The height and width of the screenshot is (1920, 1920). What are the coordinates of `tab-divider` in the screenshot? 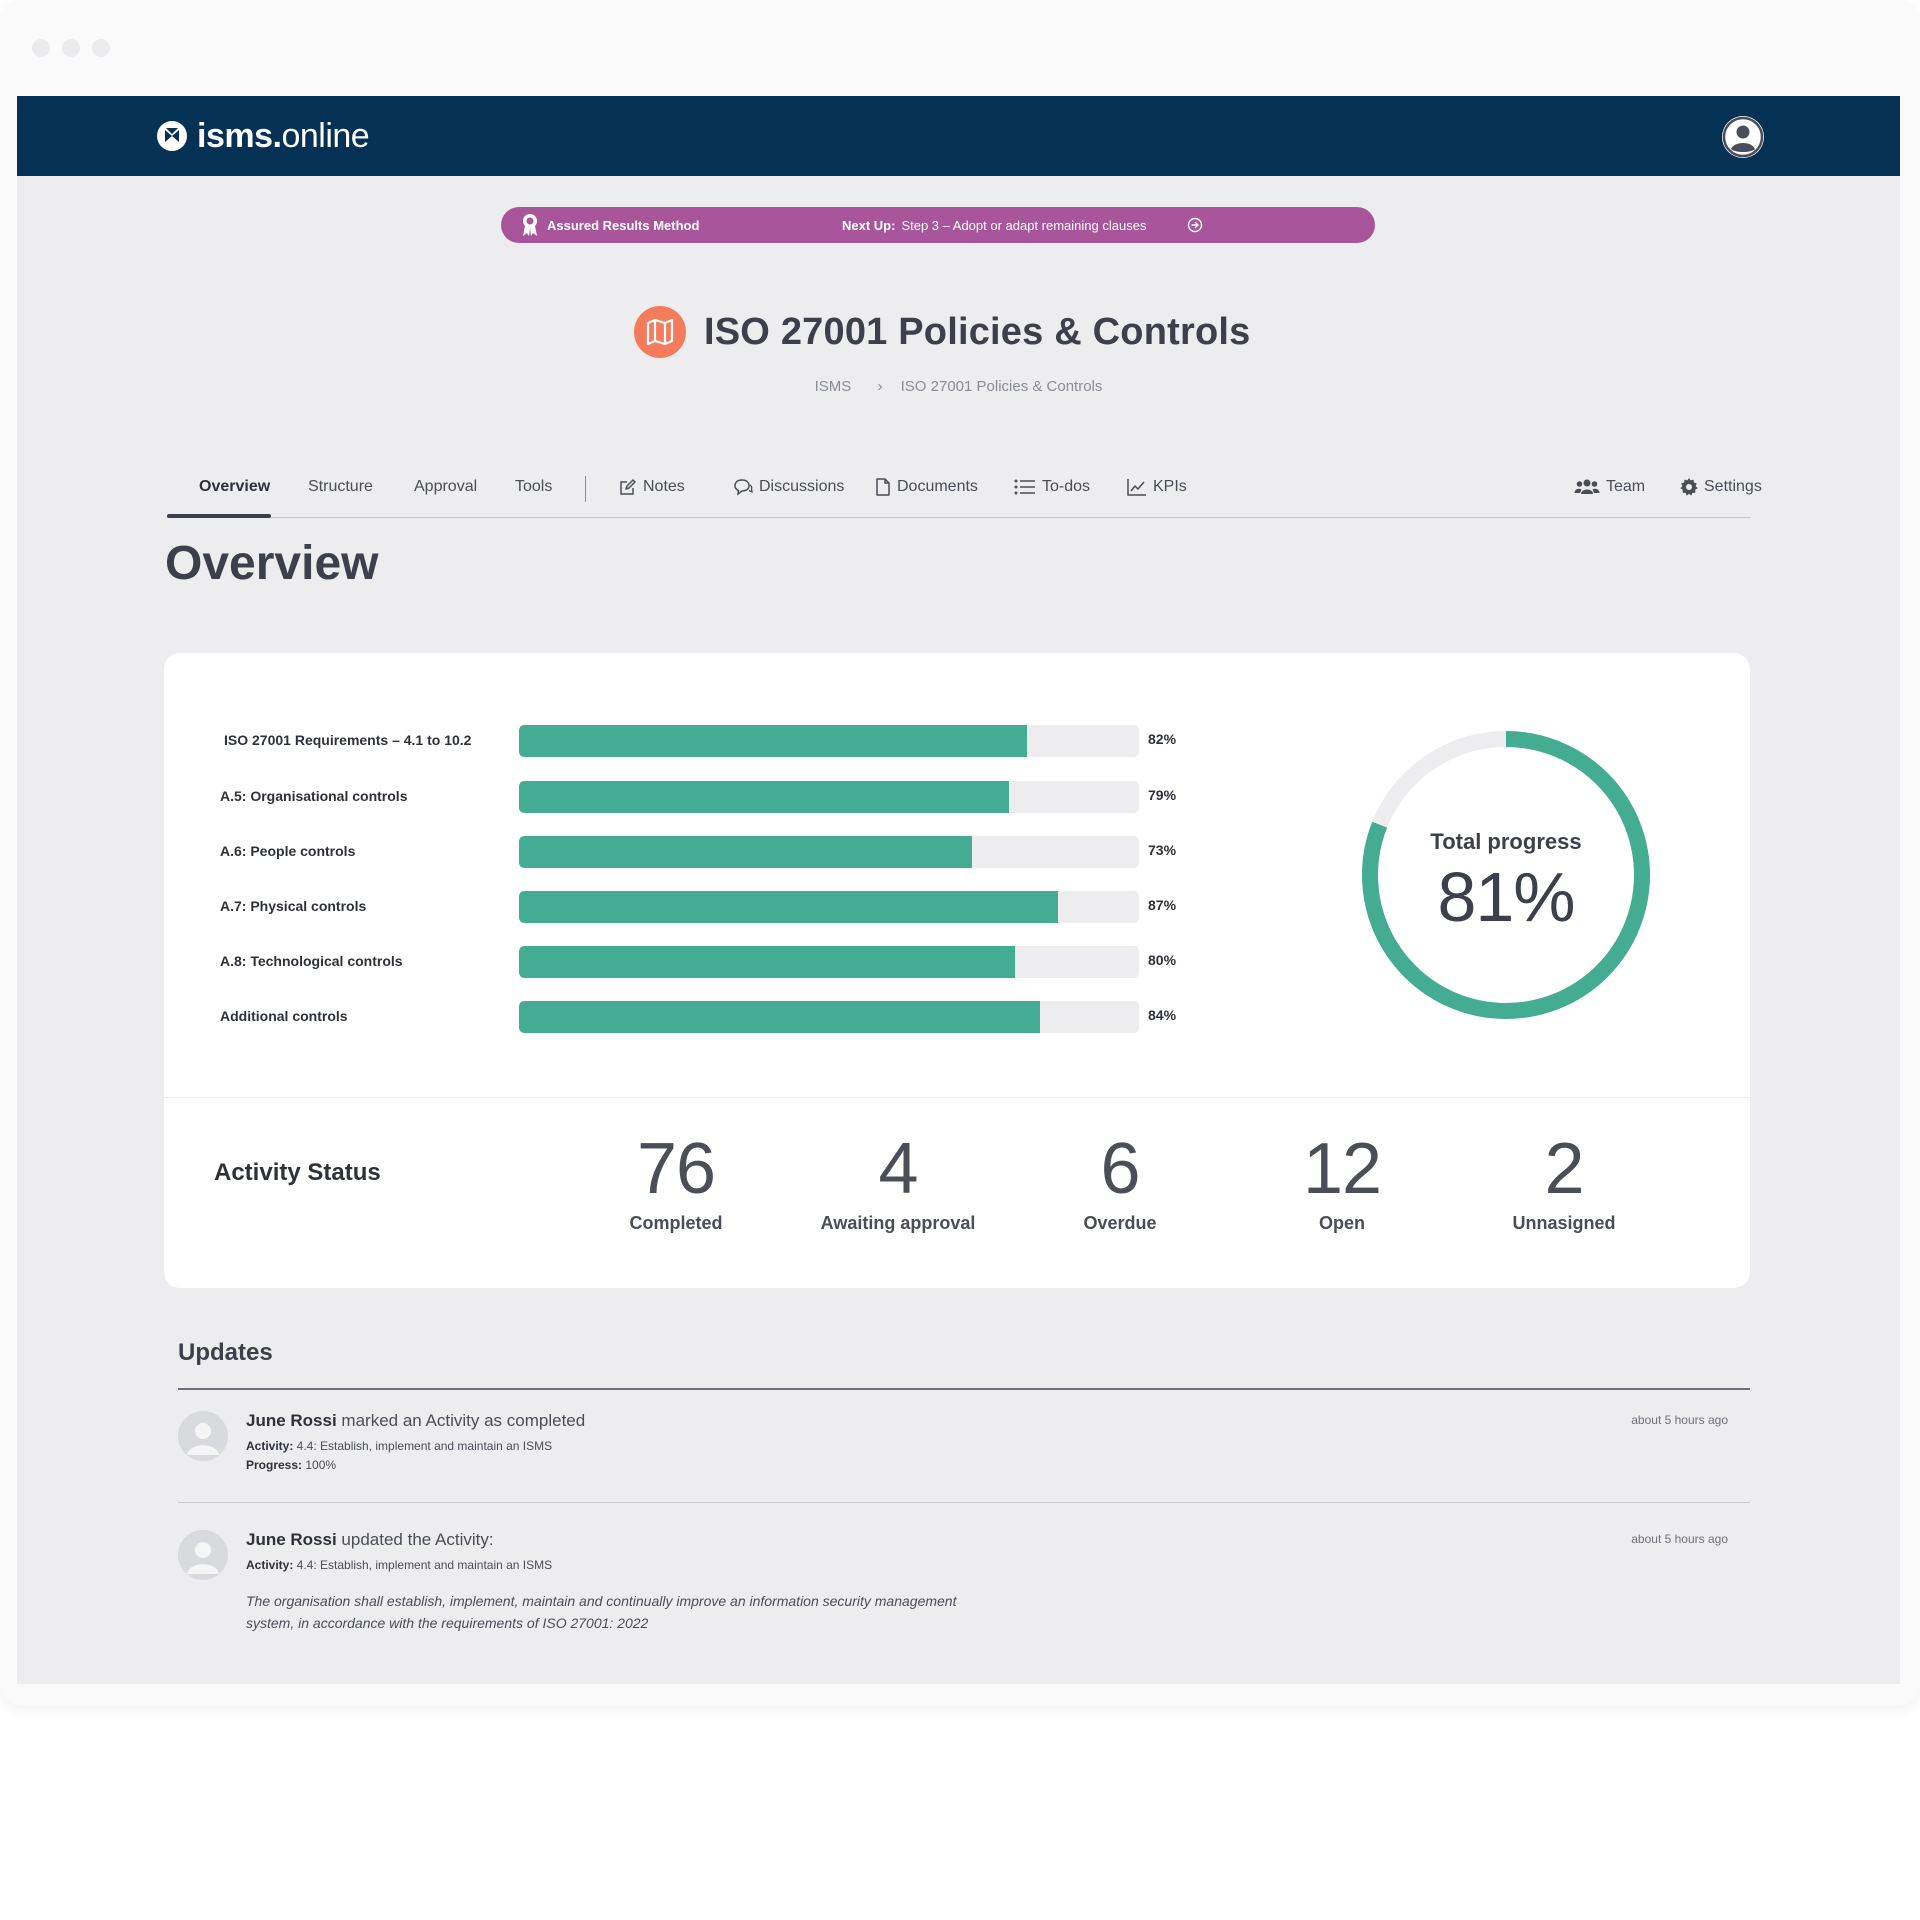 It's located at (585, 489).